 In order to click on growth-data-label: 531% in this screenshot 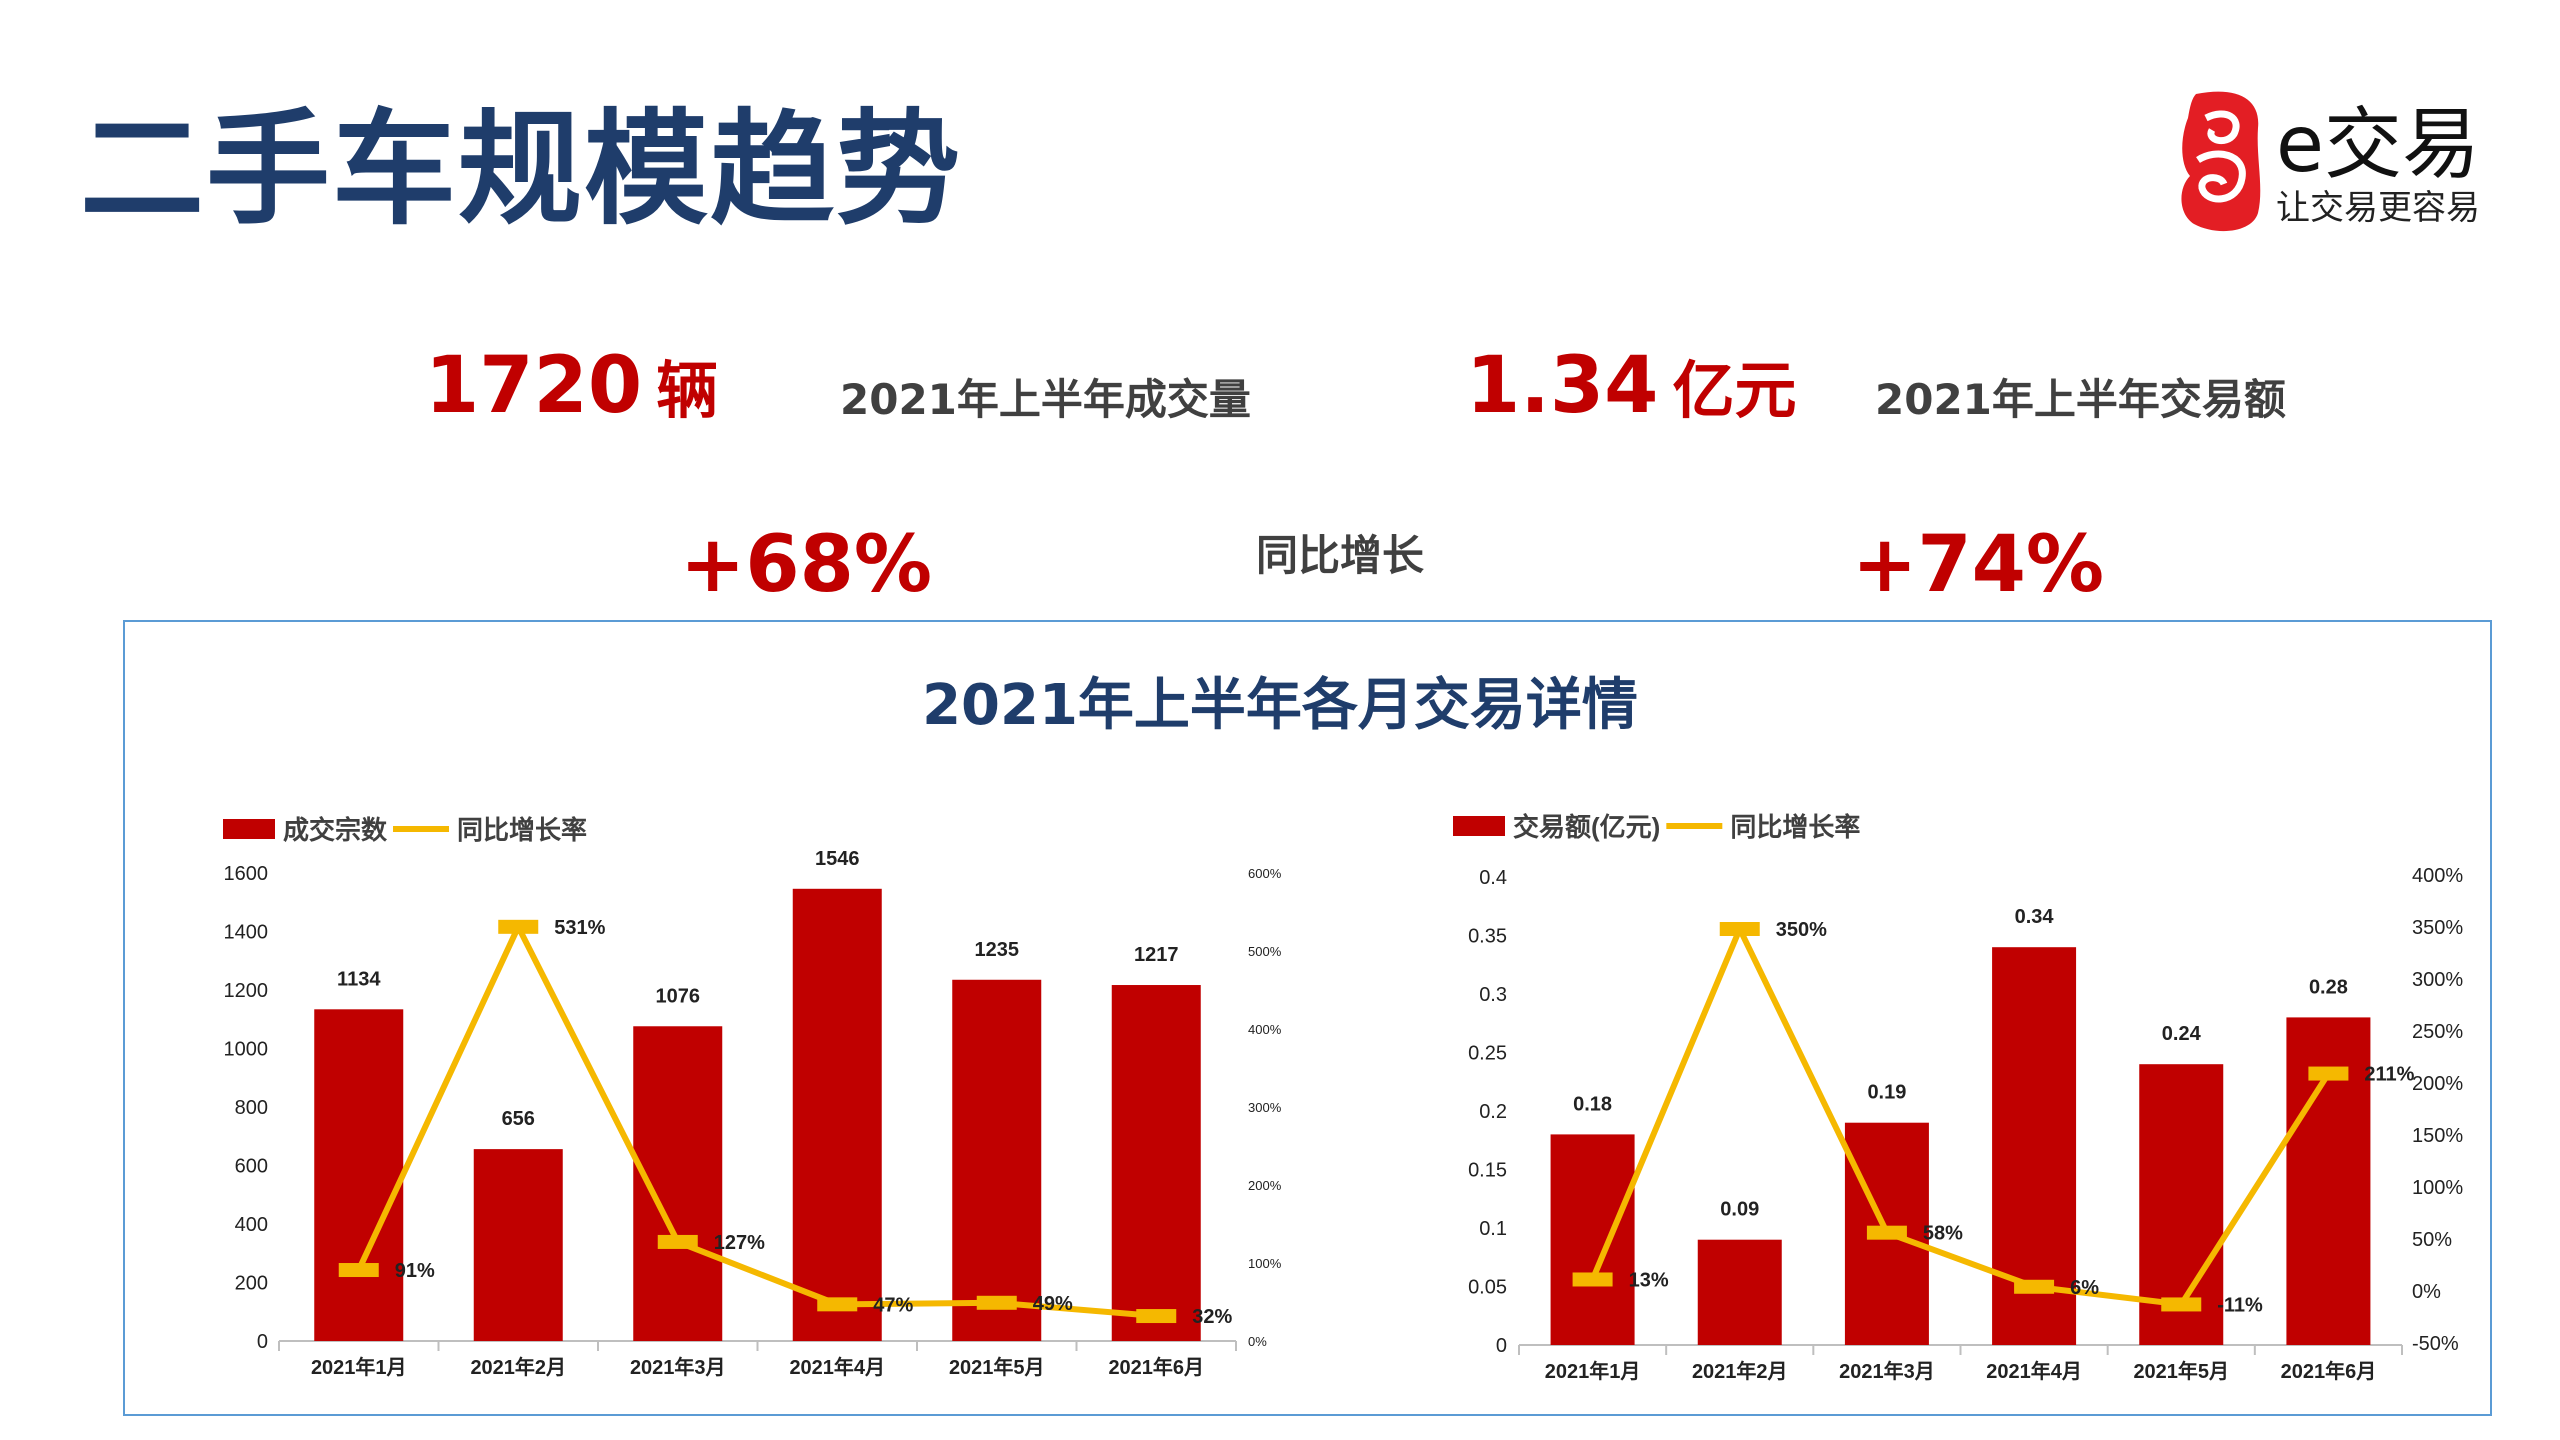, I will do `click(579, 928)`.